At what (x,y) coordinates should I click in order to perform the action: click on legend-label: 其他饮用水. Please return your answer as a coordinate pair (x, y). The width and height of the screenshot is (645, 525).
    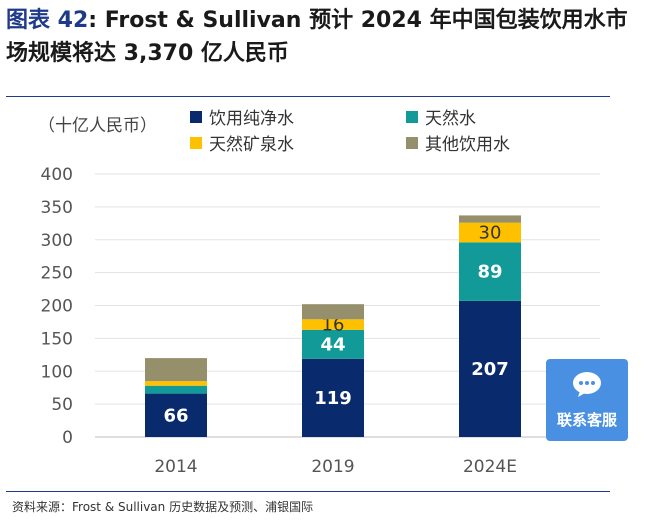
    Looking at the image, I should click on (467, 145).